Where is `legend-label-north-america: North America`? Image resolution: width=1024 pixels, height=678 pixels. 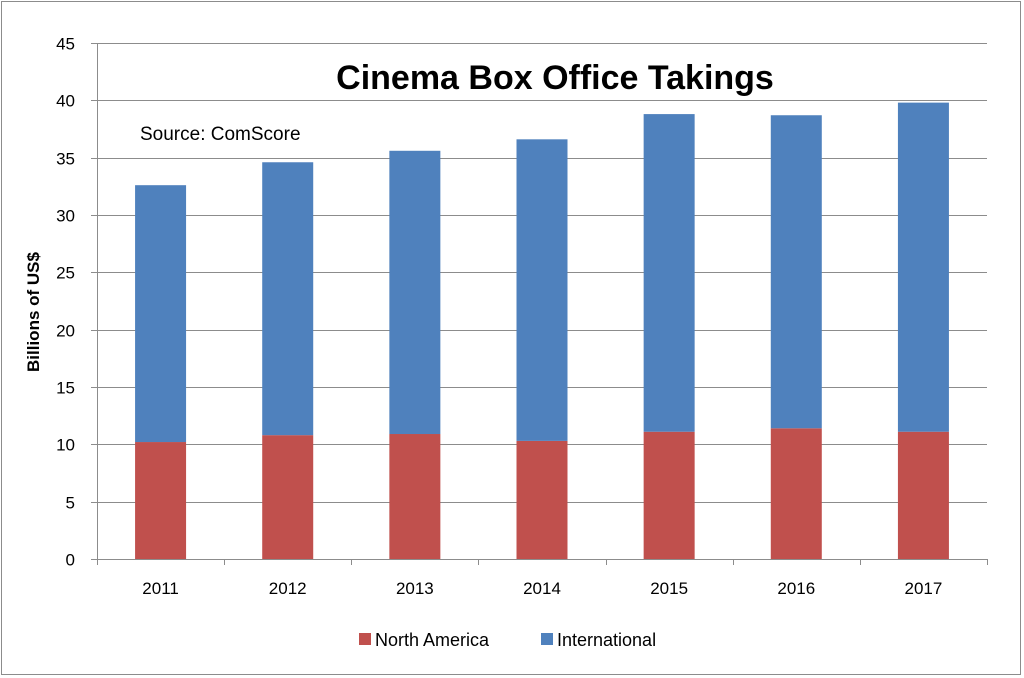
legend-label-north-america: North America is located at coordinates (432, 640).